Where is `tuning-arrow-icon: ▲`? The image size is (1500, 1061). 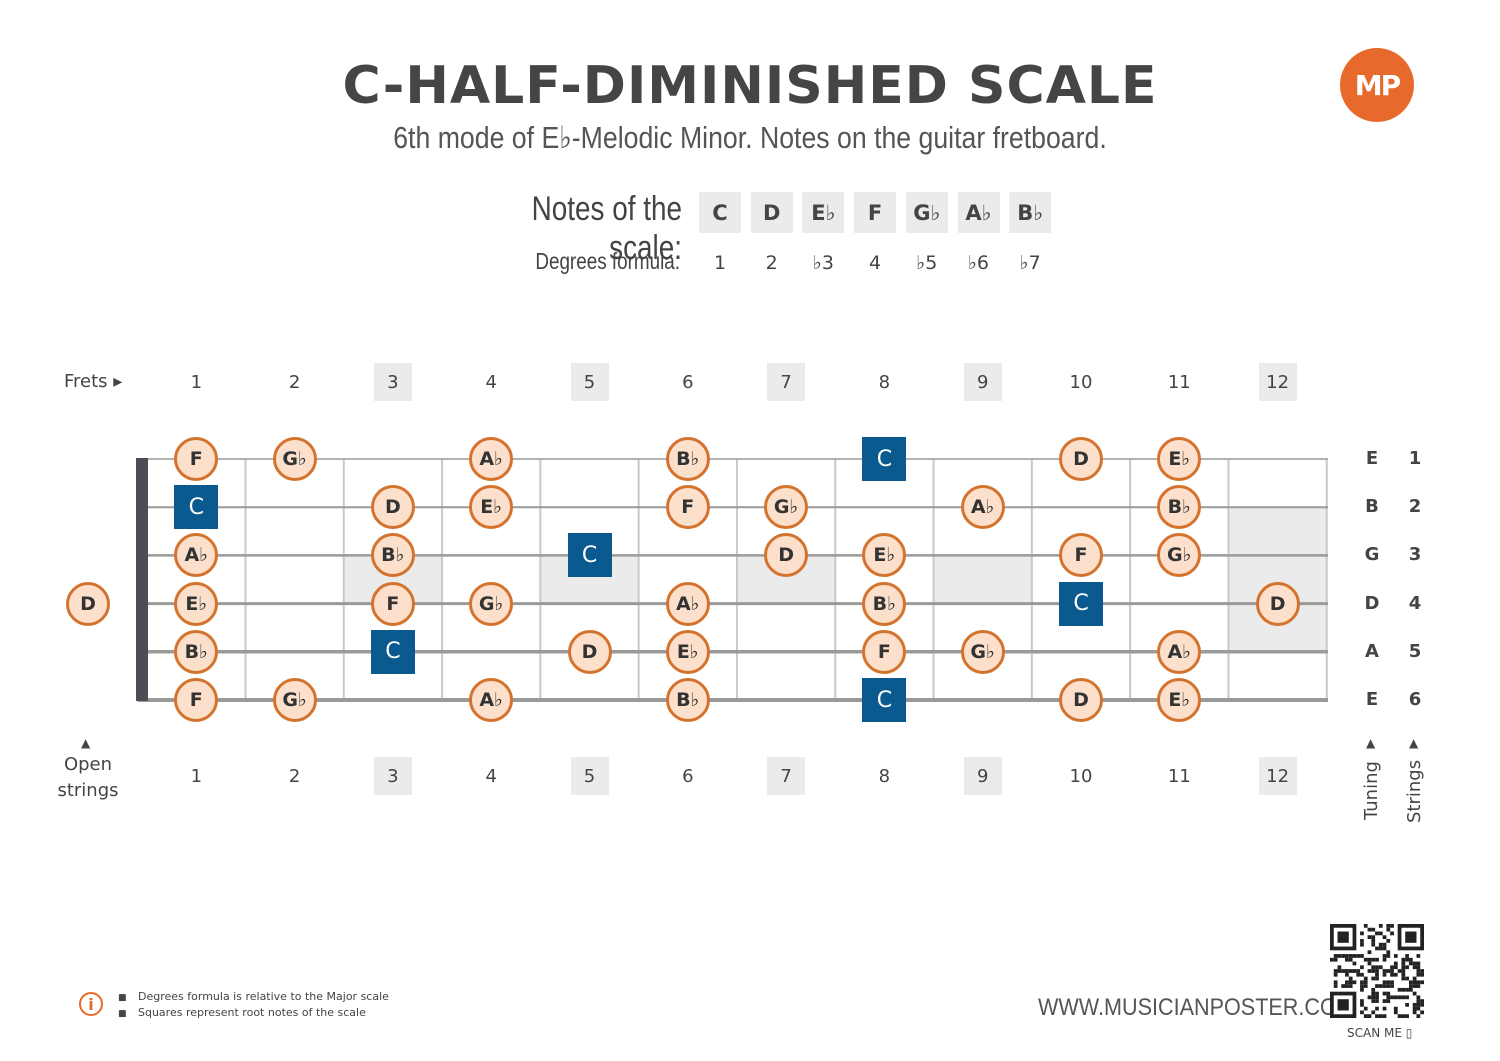
tuning-arrow-icon: ▲ is located at coordinates (1371, 743).